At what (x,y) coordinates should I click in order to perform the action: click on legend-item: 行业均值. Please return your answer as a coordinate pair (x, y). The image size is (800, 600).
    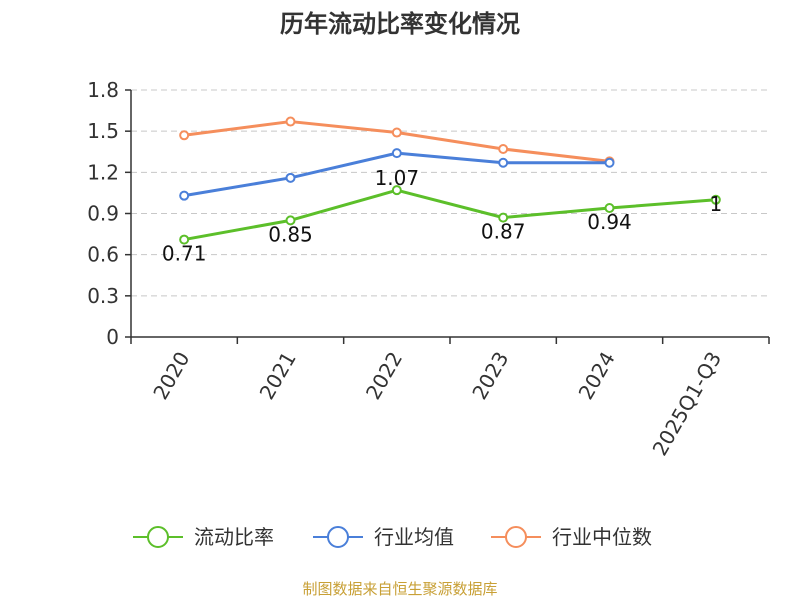
    Looking at the image, I should click on (383, 537).